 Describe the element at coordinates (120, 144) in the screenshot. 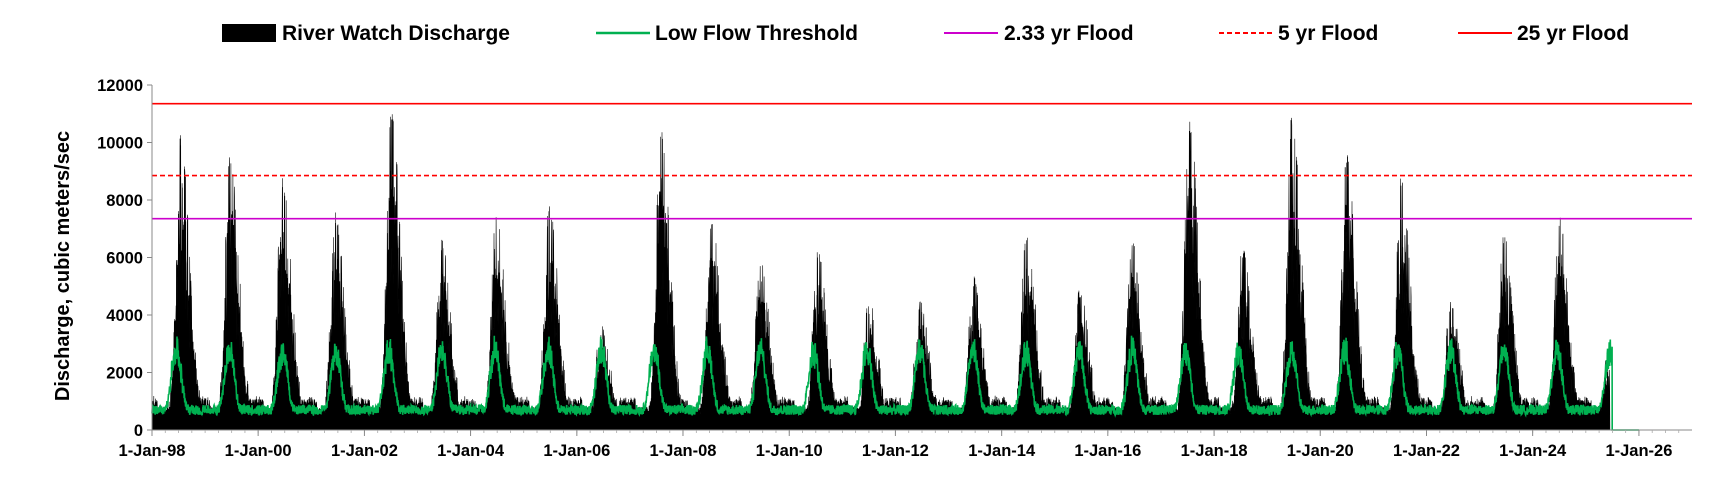

I see `y-tick-label: 10000` at that location.